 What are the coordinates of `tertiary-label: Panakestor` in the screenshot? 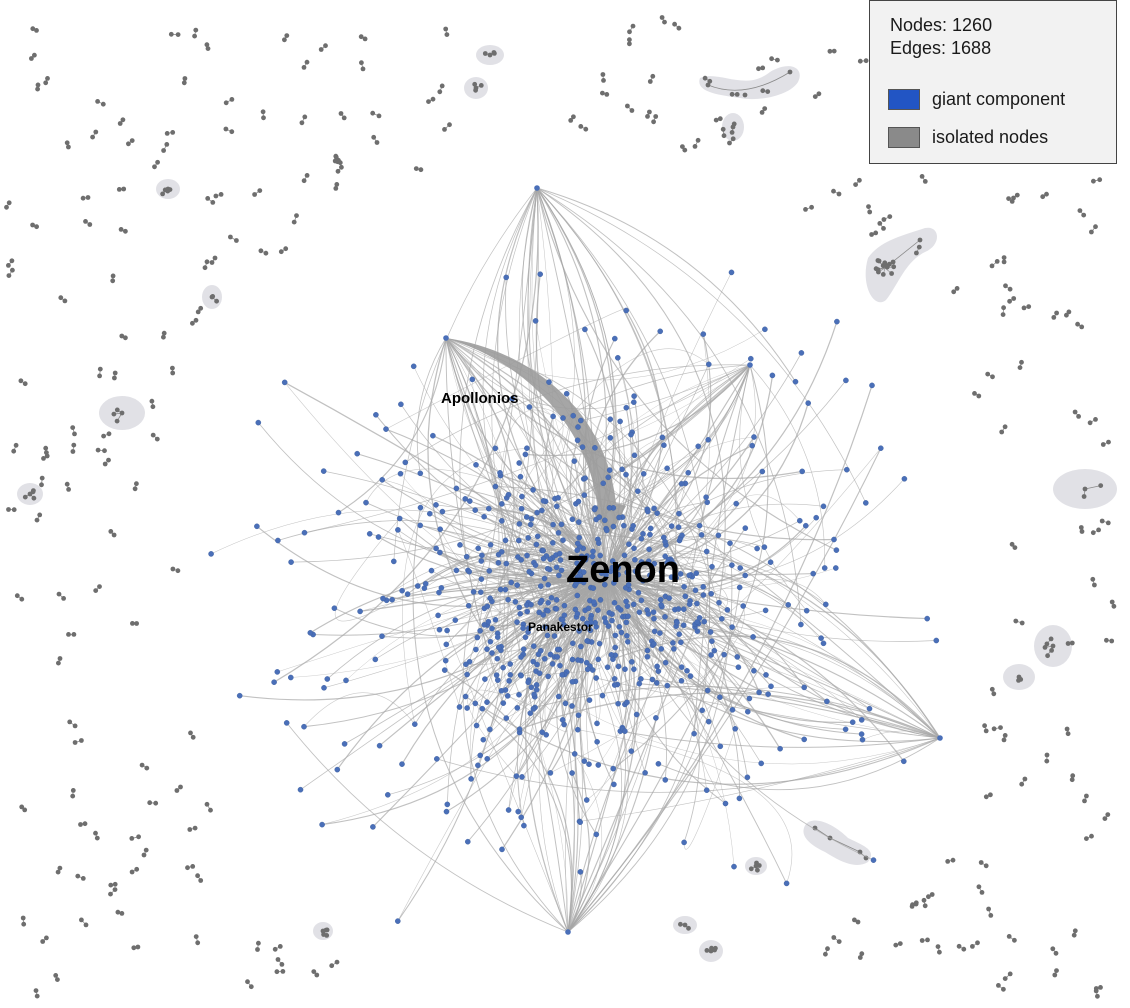 It's located at (560, 627).